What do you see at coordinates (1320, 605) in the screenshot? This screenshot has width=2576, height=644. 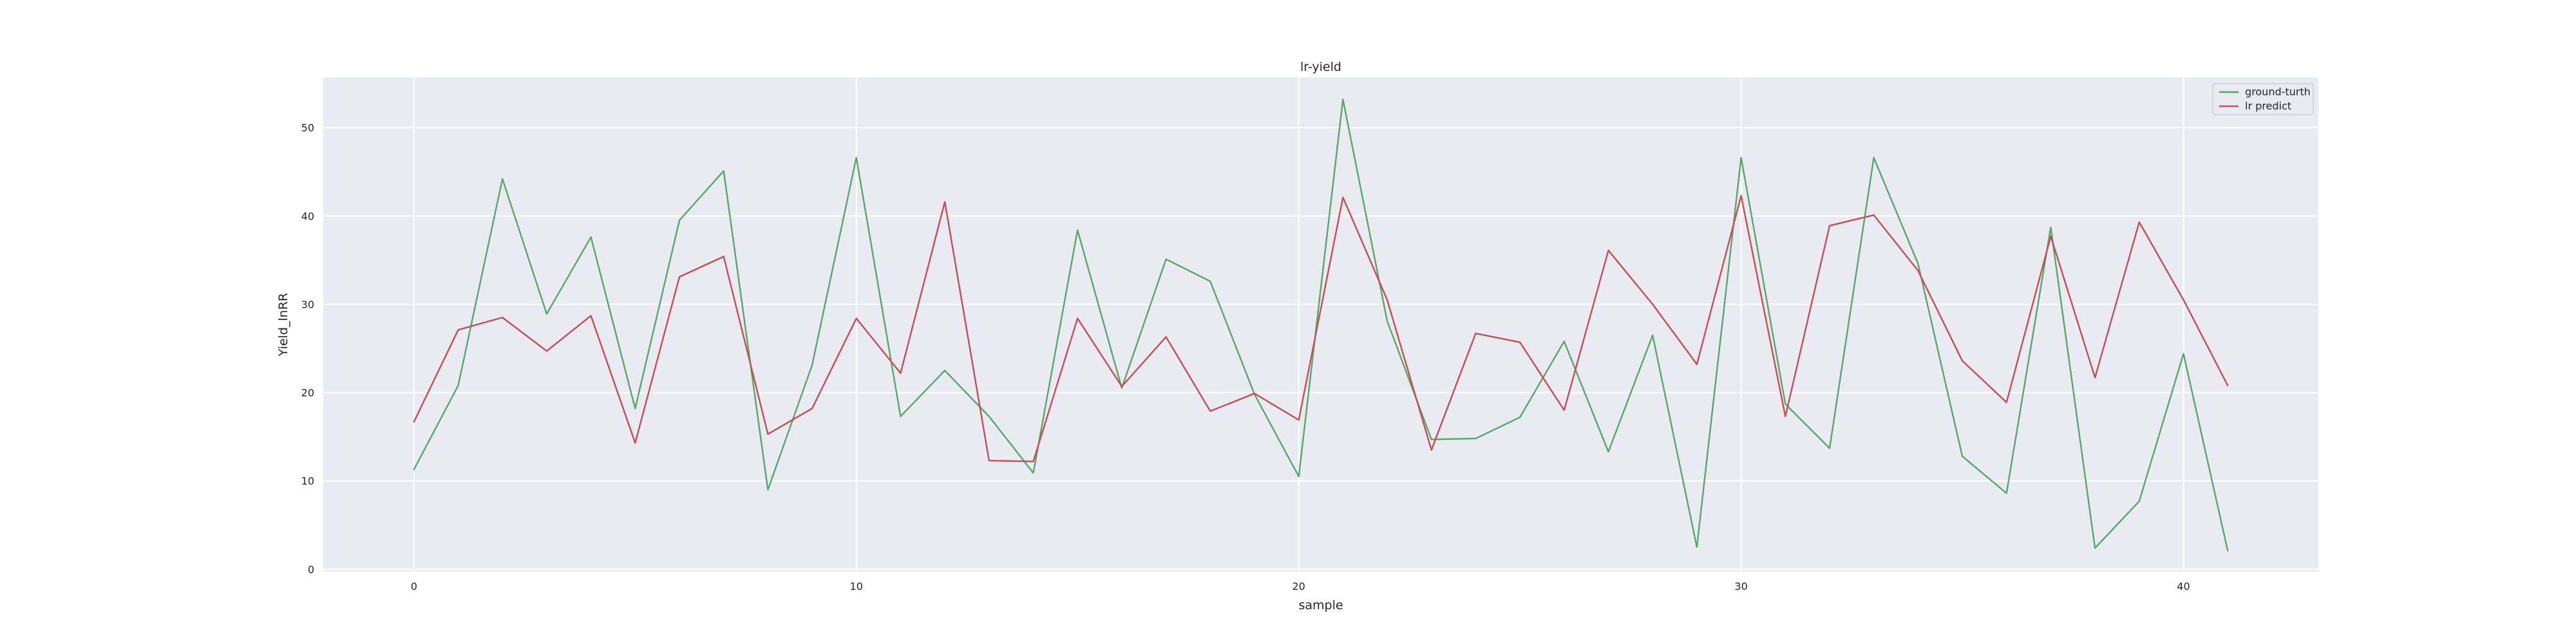 I see `x-axis-label: sample` at bounding box center [1320, 605].